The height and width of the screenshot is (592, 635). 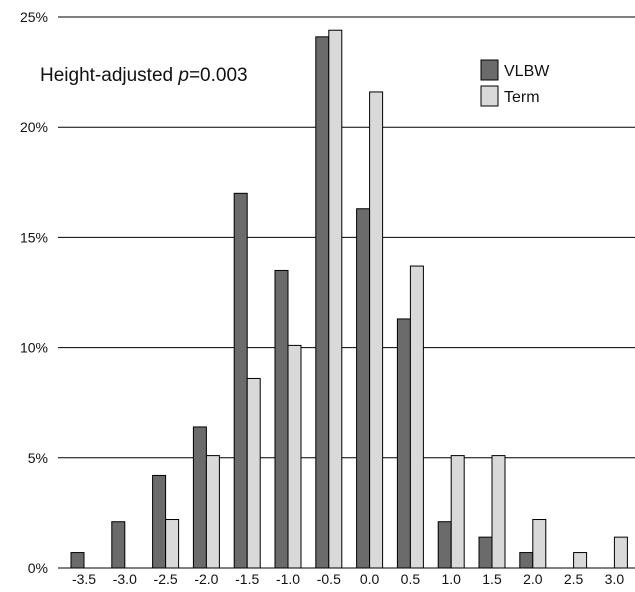 What do you see at coordinates (580, 560) in the screenshot?
I see `bar-term-2.5` at bounding box center [580, 560].